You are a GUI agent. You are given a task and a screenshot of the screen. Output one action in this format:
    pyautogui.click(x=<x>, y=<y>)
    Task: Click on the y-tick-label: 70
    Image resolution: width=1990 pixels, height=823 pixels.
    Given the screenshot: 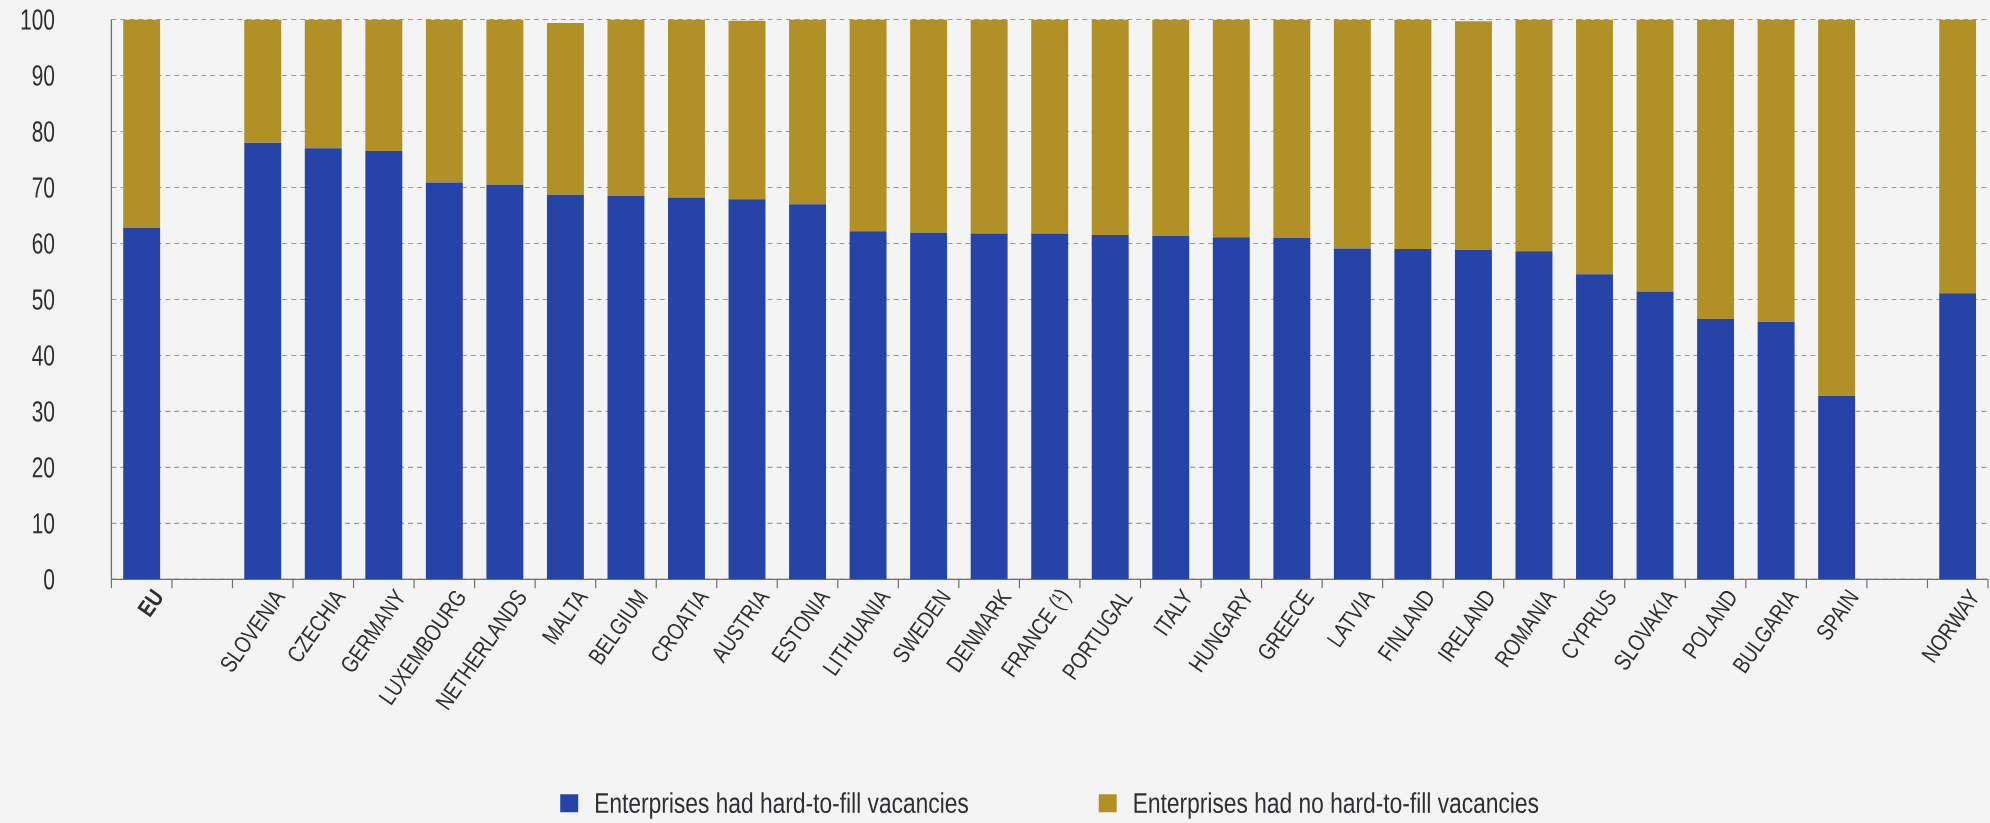 What is the action you would take?
    pyautogui.click(x=43, y=187)
    